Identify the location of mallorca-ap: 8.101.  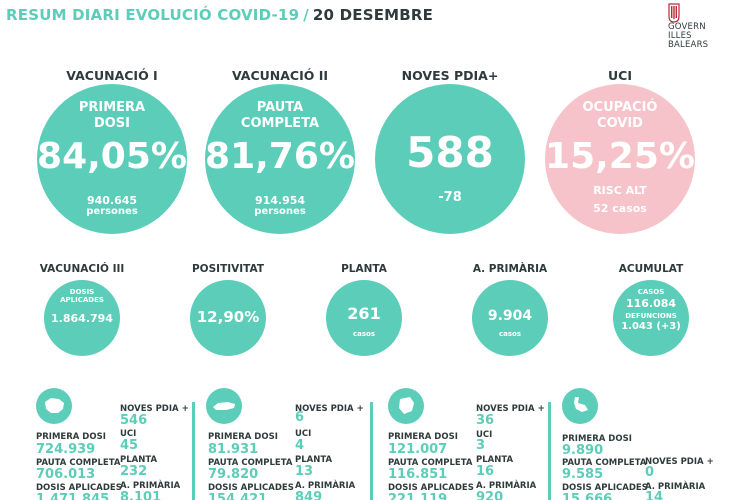
(141, 495).